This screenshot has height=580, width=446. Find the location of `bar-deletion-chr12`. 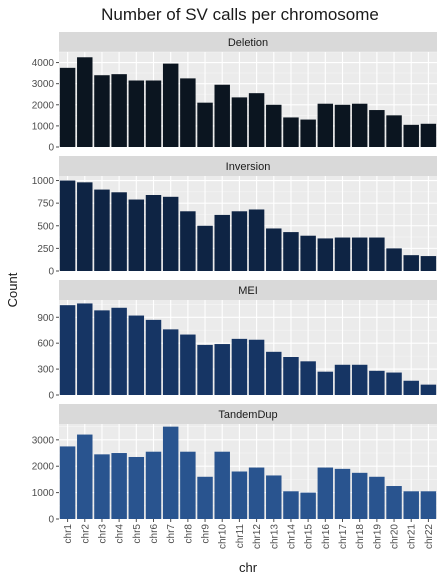

bar-deletion-chr12 is located at coordinates (256, 120).